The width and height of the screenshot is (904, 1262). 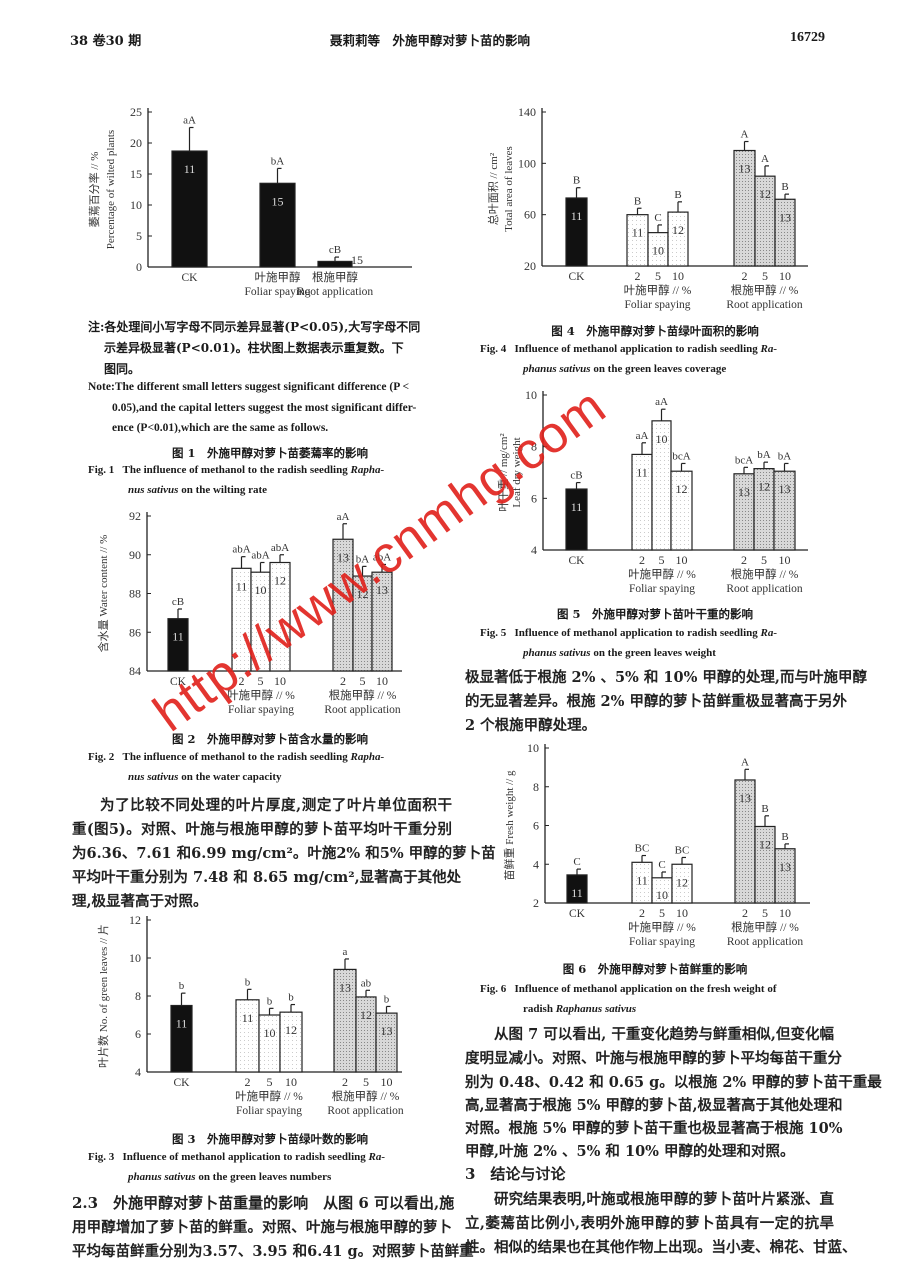 I want to click on y-axis-label-en: Percentage of wilted plants, so click(x=111, y=189).